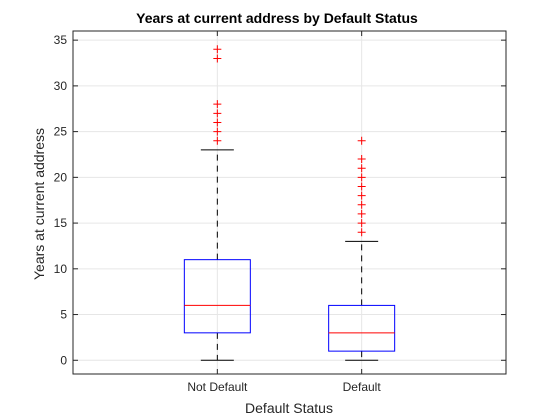 The image size is (560, 420). Describe the element at coordinates (217, 387) in the screenshot. I see `x-tick-label: Not Default` at that location.